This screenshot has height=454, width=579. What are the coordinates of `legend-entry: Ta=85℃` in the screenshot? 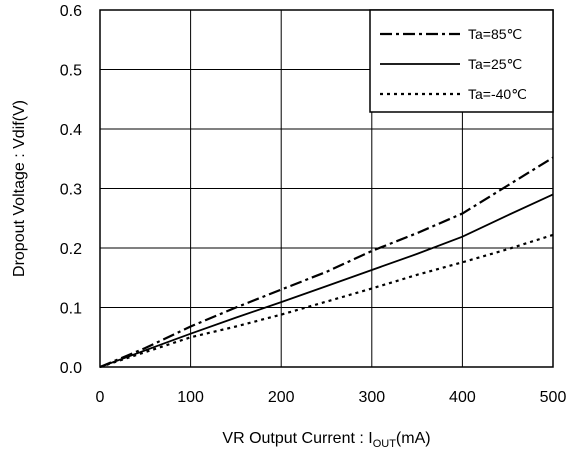 It's located at (495, 34).